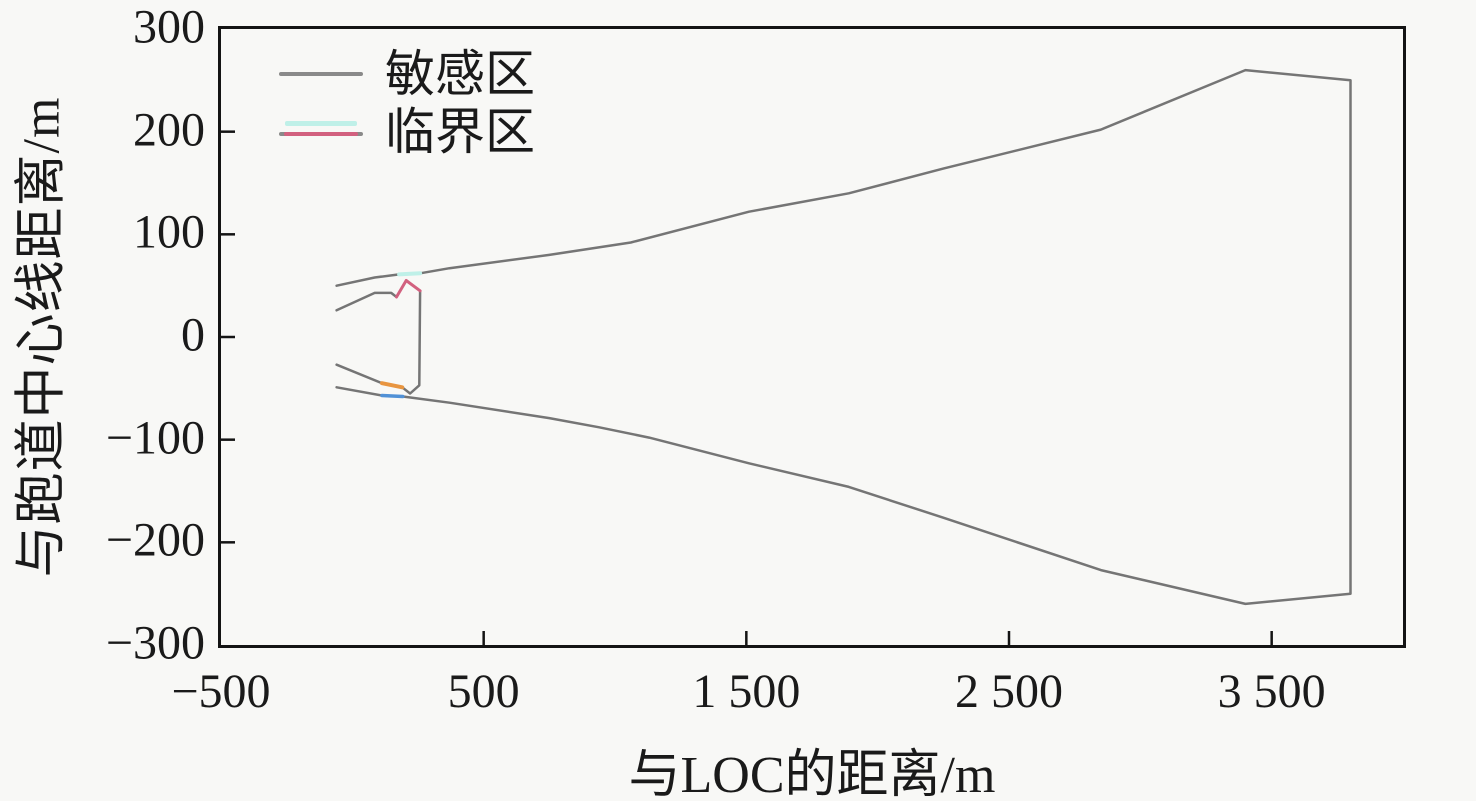 This screenshot has width=1476, height=801. Describe the element at coordinates (408, 289) in the screenshot. I see `critical-area-apex-pink` at that location.